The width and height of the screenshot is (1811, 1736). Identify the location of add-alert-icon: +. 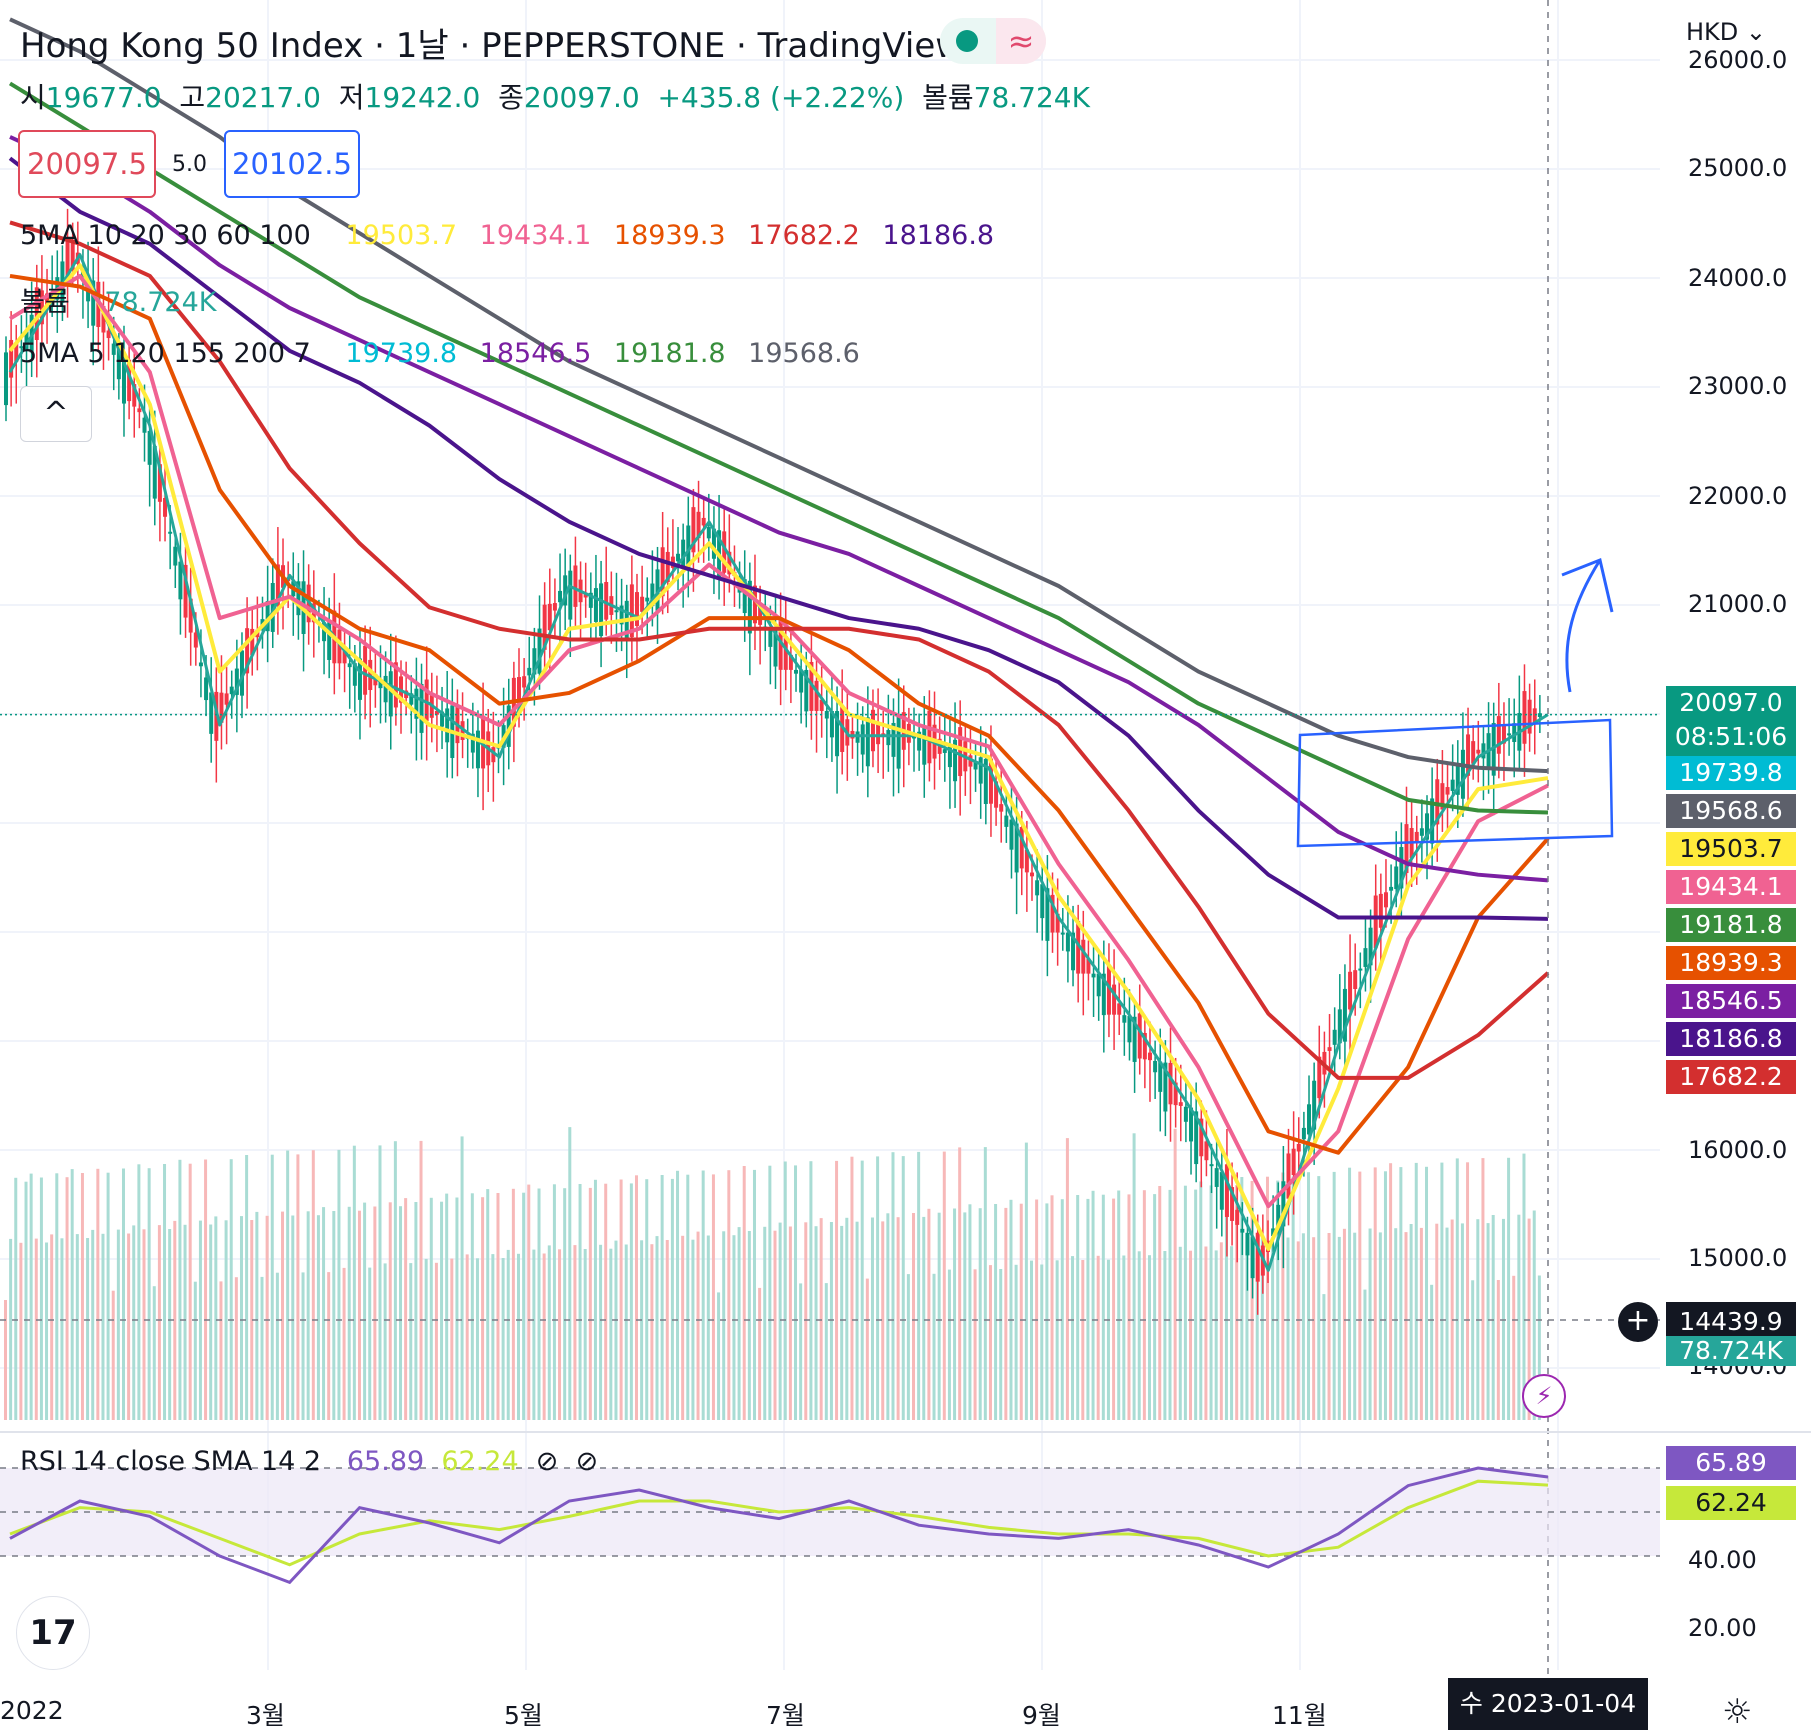
(1638, 1322).